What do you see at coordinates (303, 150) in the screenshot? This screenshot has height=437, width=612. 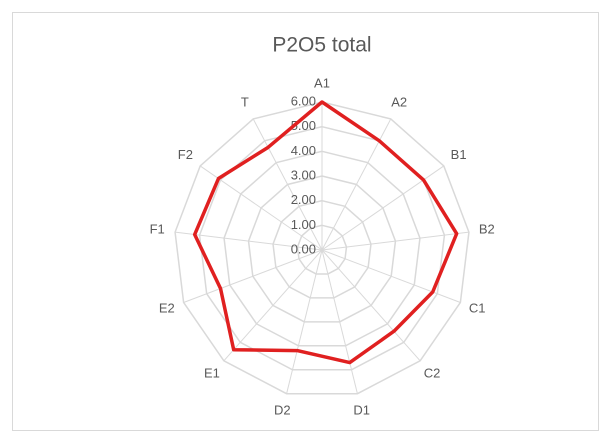 I see `r-tick-label: 4.00` at bounding box center [303, 150].